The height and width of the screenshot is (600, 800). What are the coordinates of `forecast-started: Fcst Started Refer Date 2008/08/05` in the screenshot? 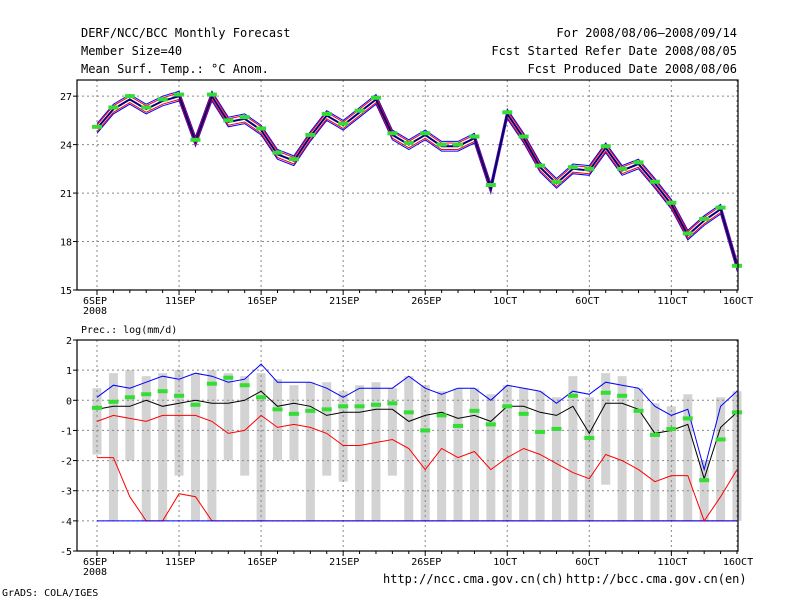 It's located at (614, 51).